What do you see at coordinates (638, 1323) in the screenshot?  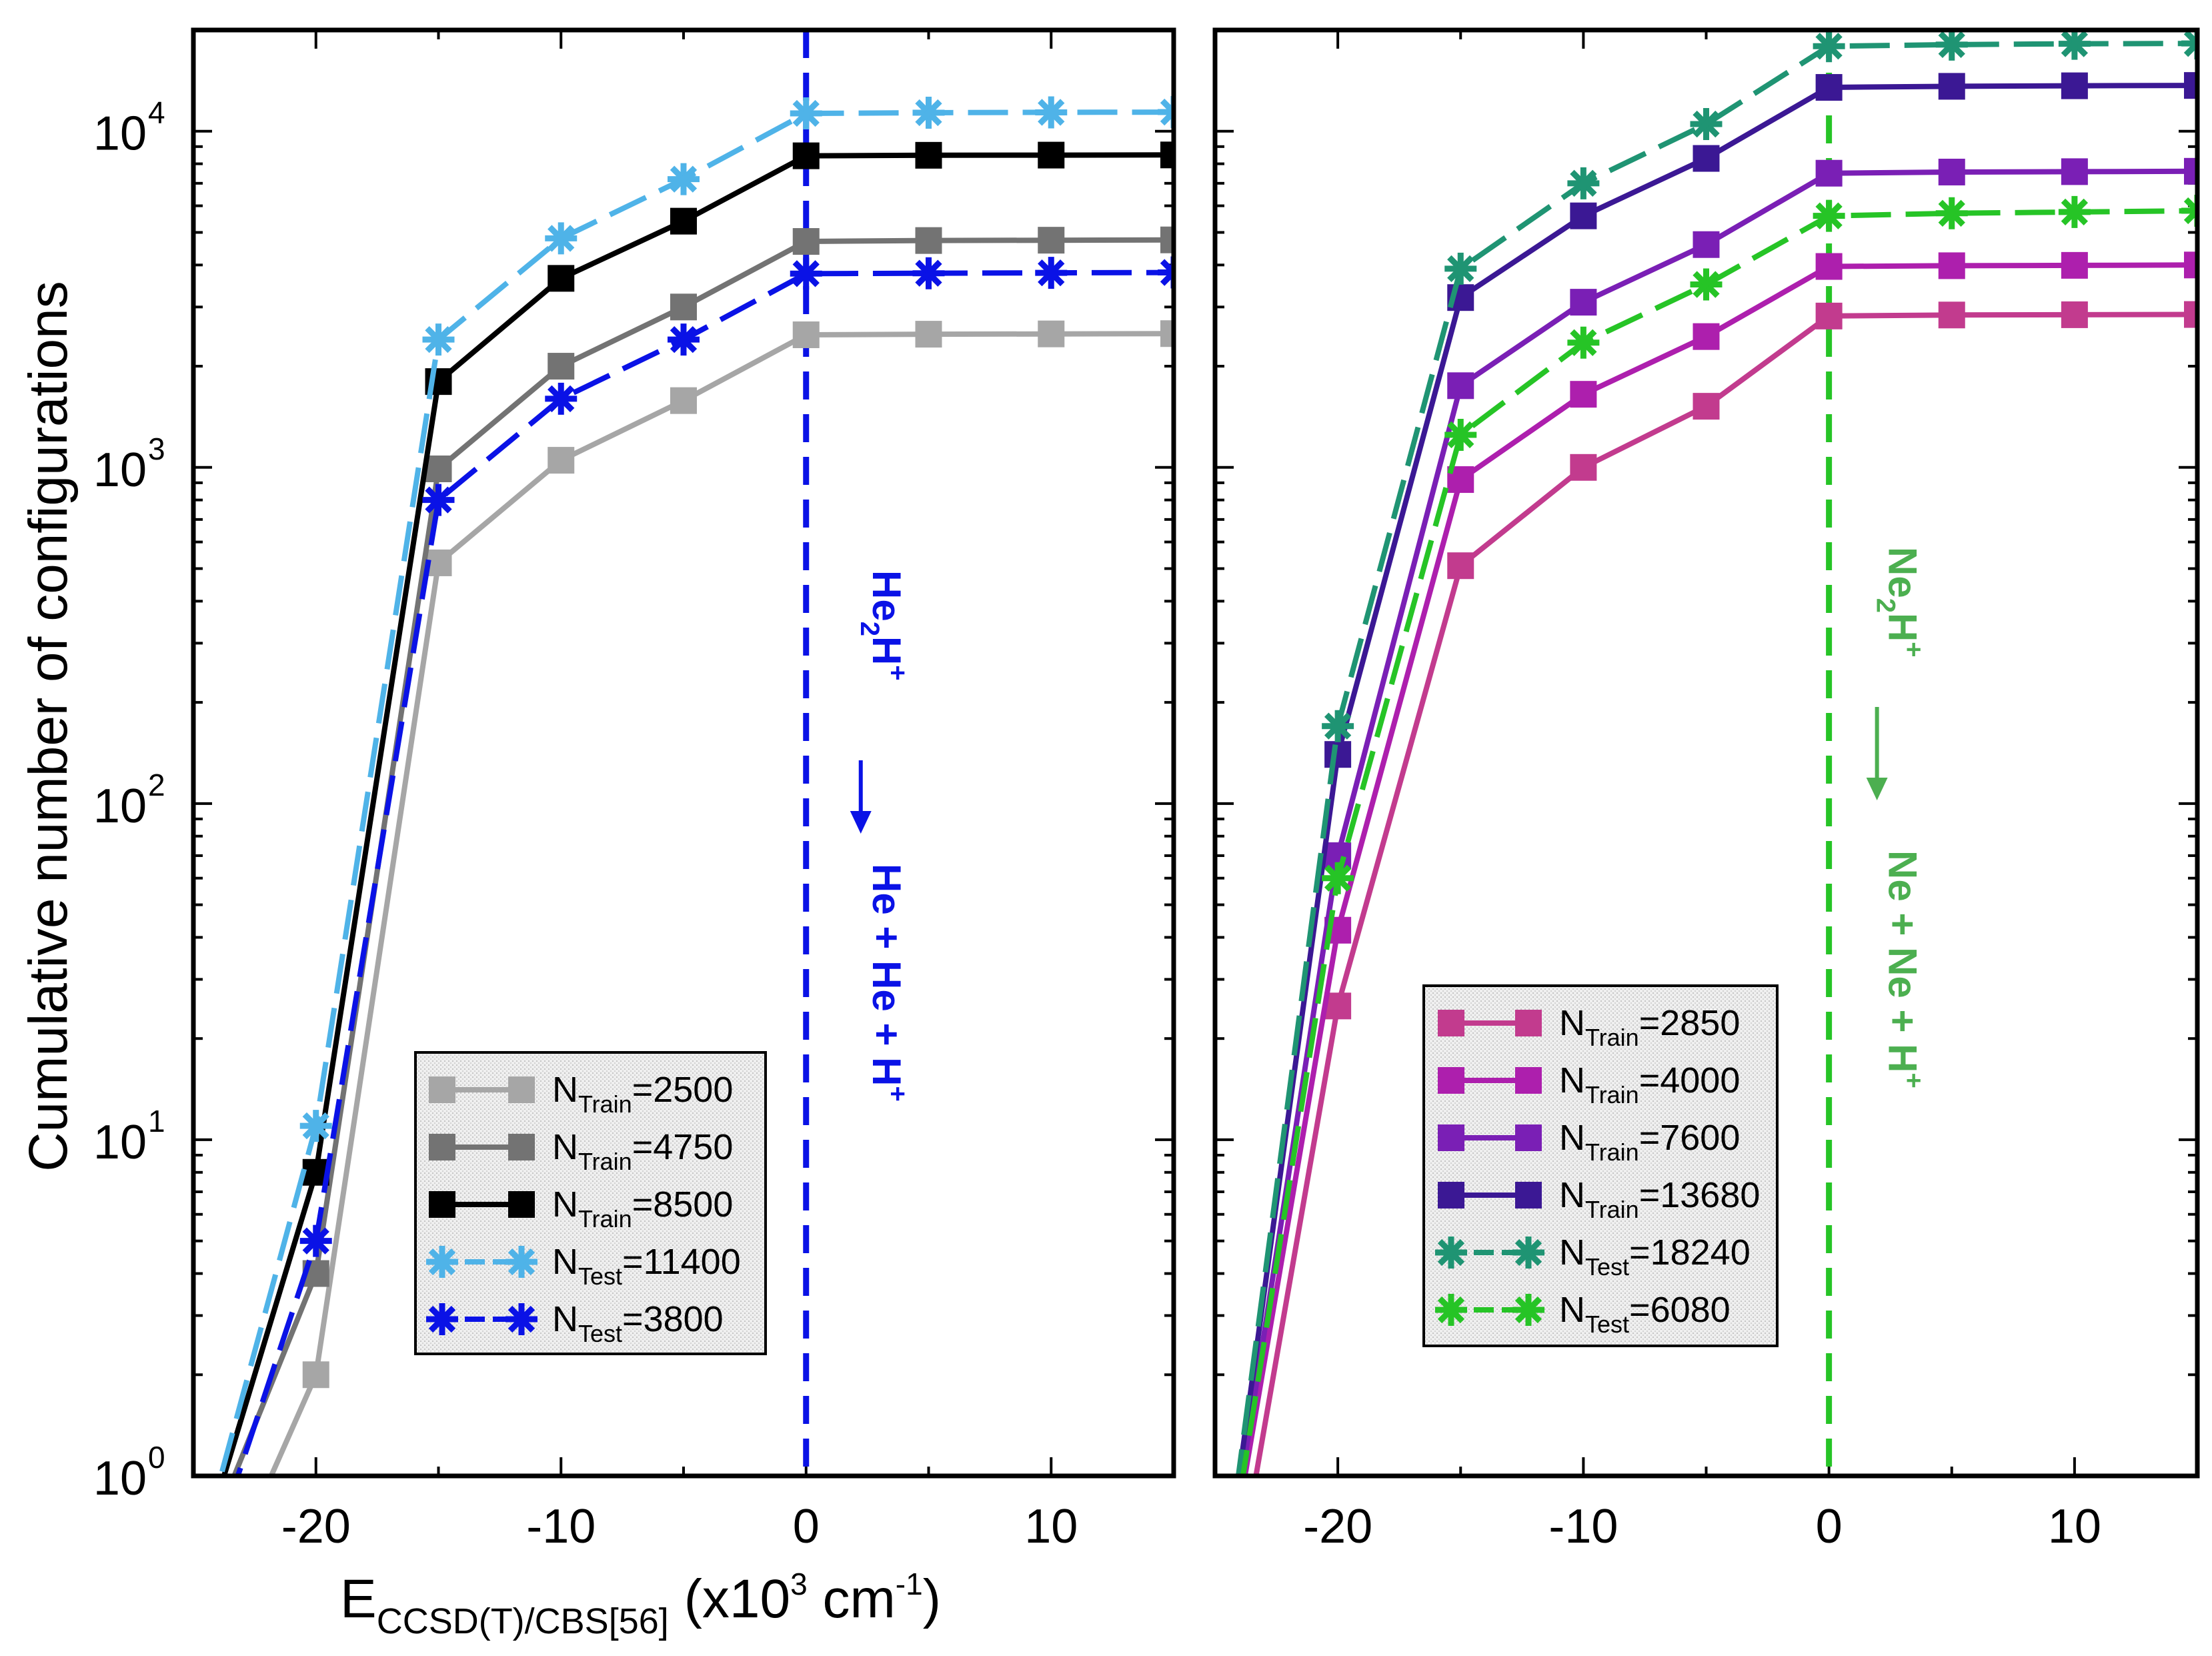 I see `legend-entry-label: NTest=3800` at bounding box center [638, 1323].